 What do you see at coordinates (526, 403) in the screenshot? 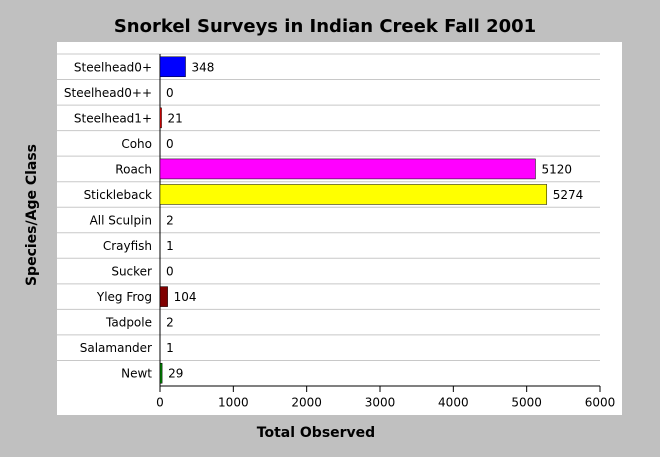
I see `x-tick-label: 5000` at bounding box center [526, 403].